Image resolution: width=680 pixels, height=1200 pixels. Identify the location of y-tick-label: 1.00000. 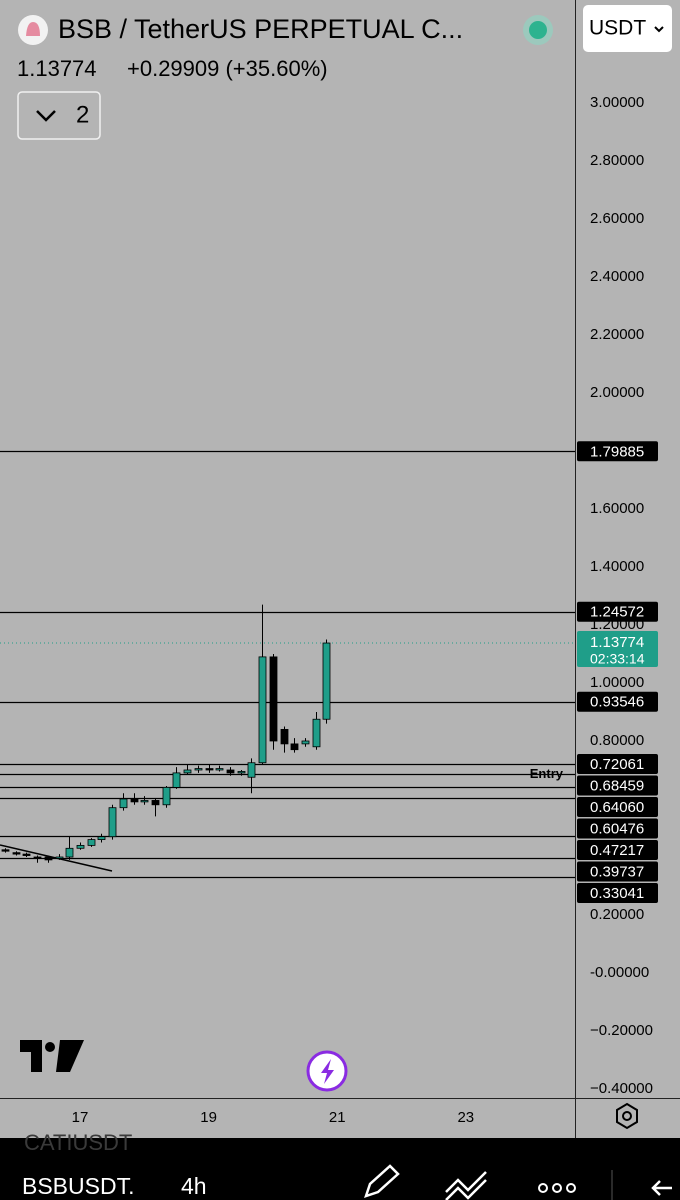
(617, 682).